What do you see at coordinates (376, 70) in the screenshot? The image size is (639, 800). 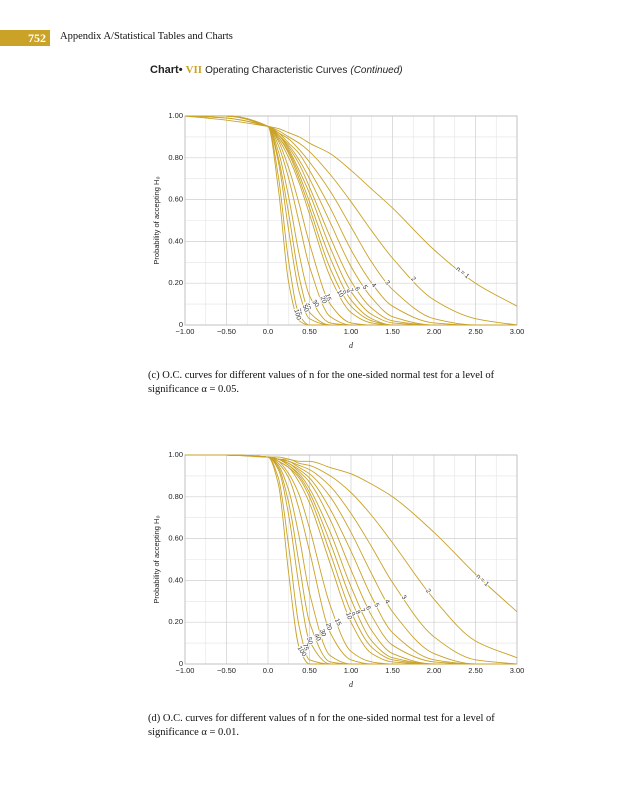 I see `chart-heading-note: (Continued)` at bounding box center [376, 70].